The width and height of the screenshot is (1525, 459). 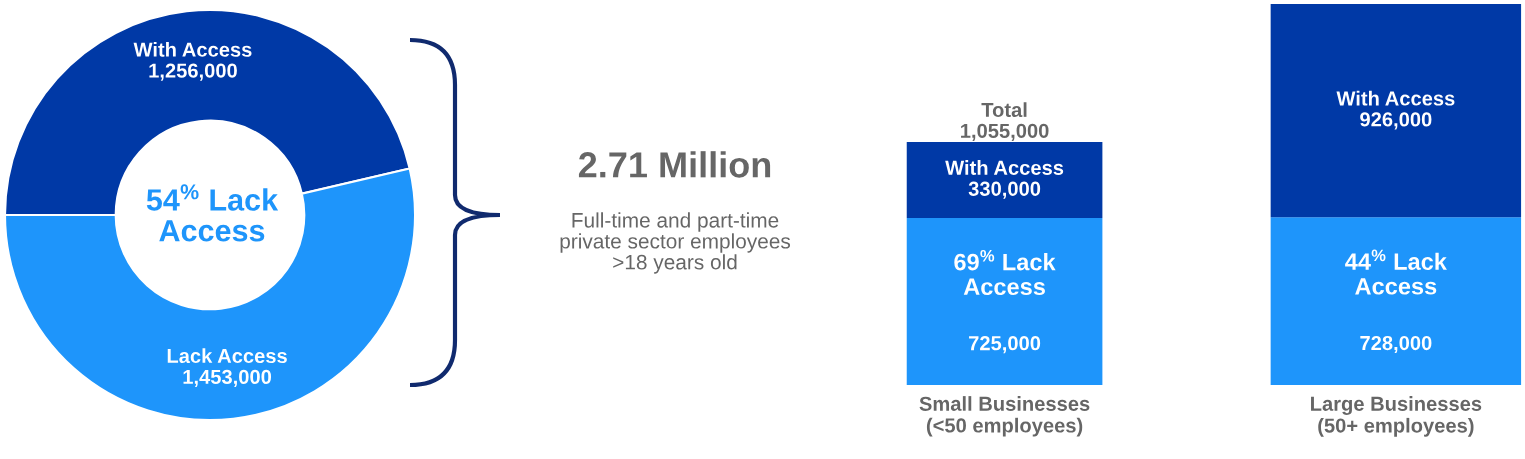 What do you see at coordinates (1005, 272) in the screenshot?
I see `annotation: 69$^{%}$ Lack Access` at bounding box center [1005, 272].